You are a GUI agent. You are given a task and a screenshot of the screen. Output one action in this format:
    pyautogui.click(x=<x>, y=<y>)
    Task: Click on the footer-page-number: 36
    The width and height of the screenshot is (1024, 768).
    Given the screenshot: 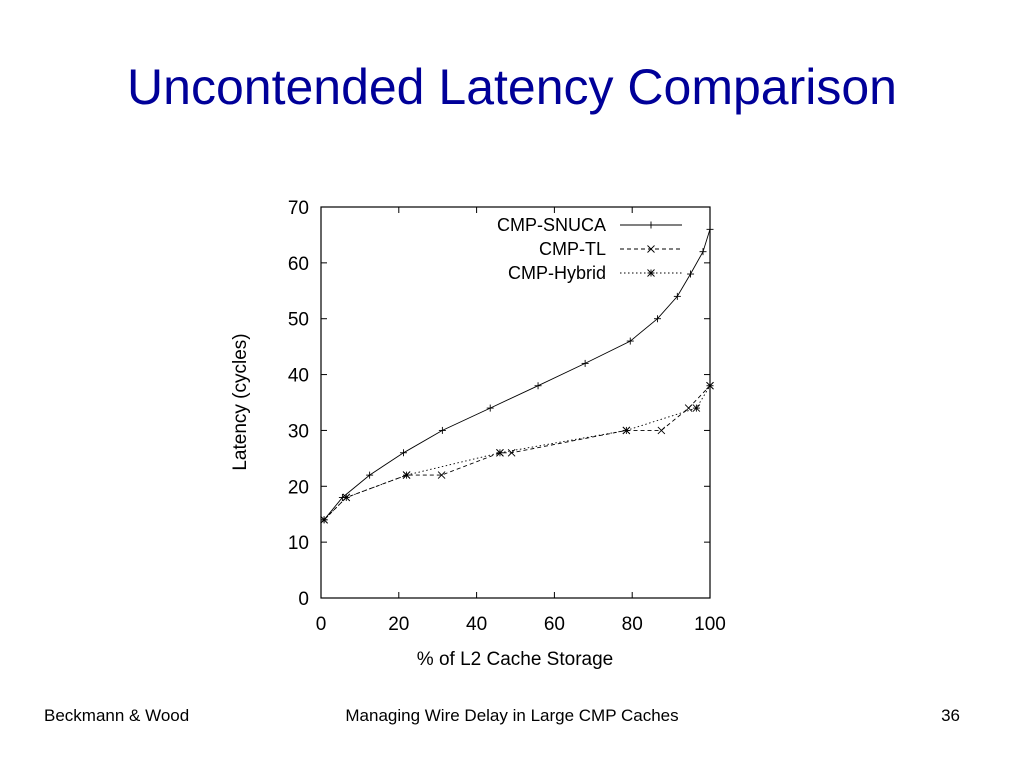 What is the action you would take?
    pyautogui.click(x=950, y=715)
    